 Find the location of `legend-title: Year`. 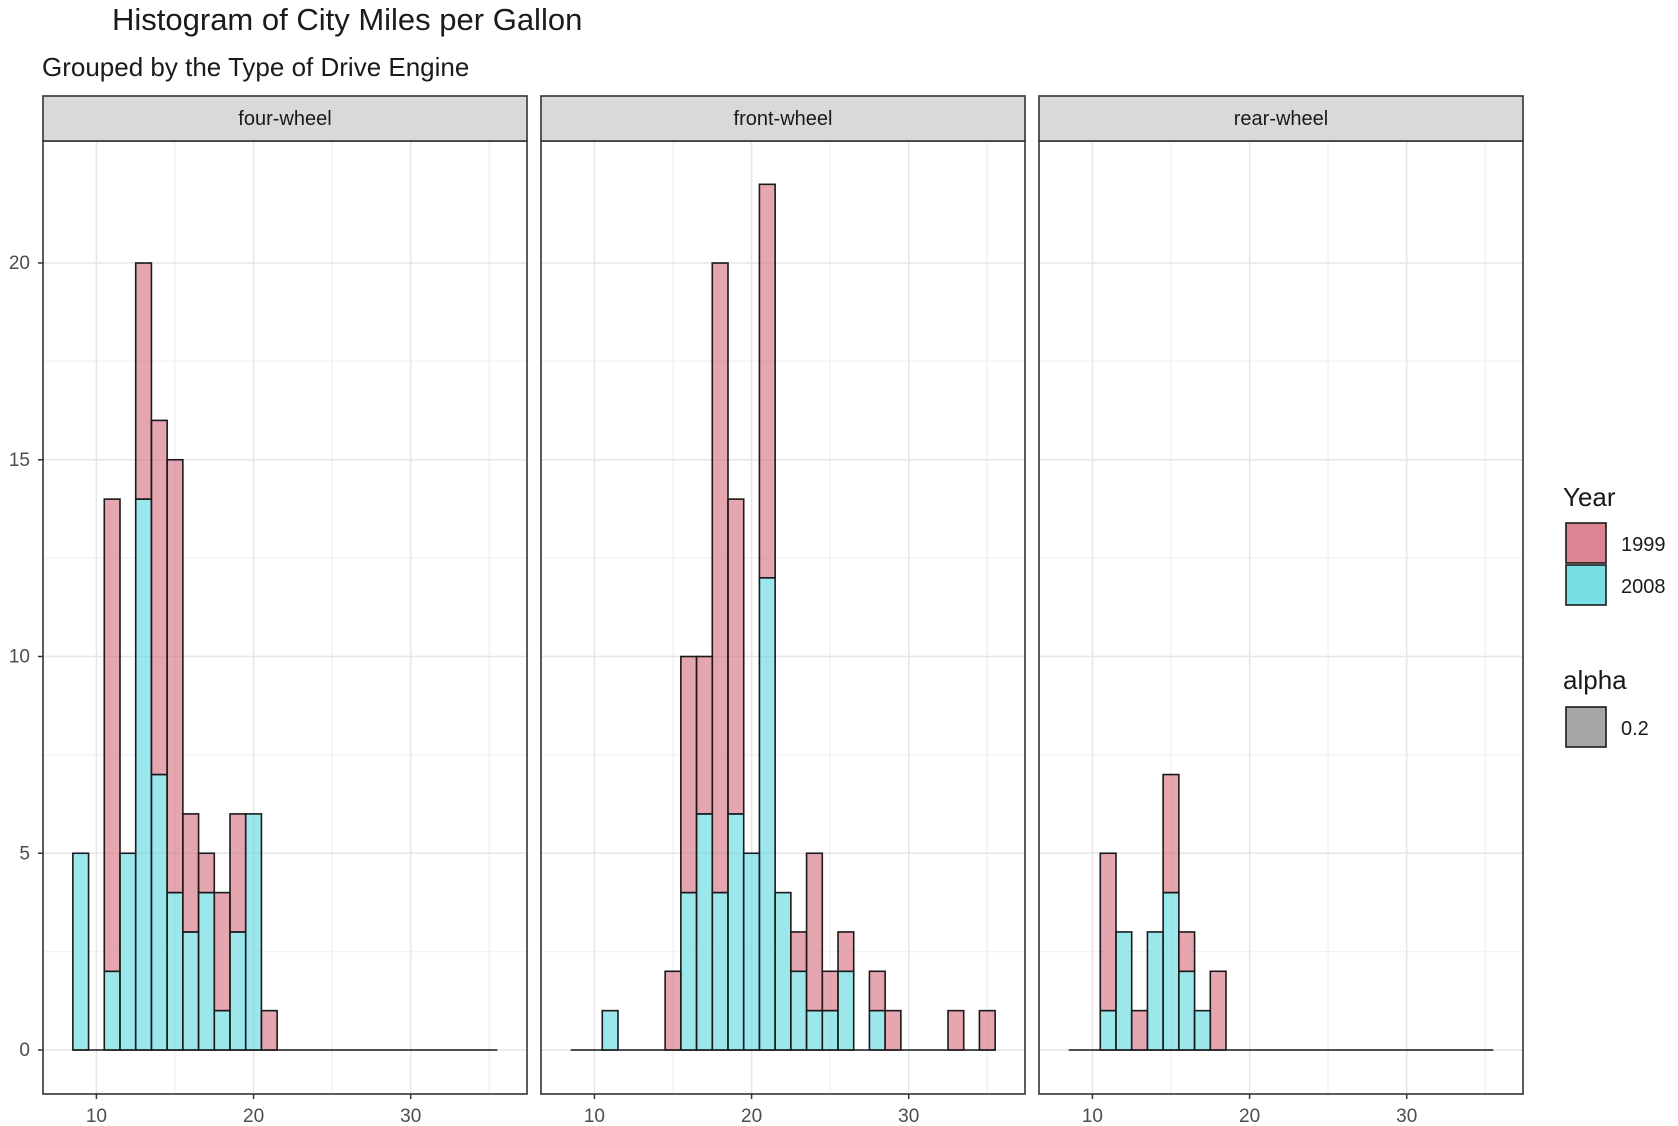

legend-title: Year is located at coordinates (1589, 497).